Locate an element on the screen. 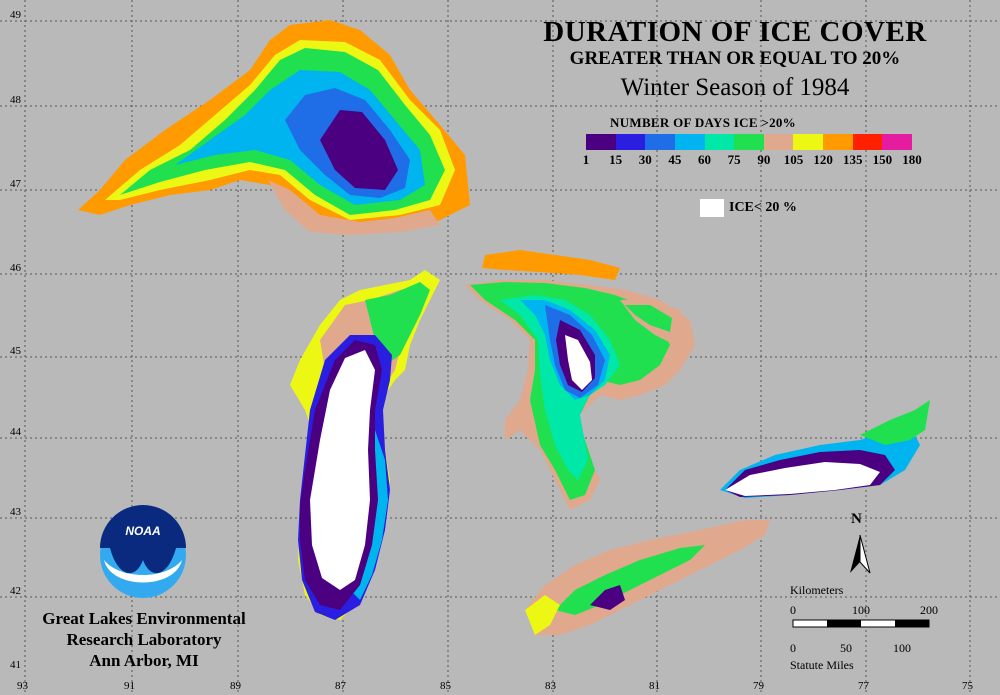 This screenshot has height=695, width=1000. legend-tick-label: 105 is located at coordinates (793, 159).